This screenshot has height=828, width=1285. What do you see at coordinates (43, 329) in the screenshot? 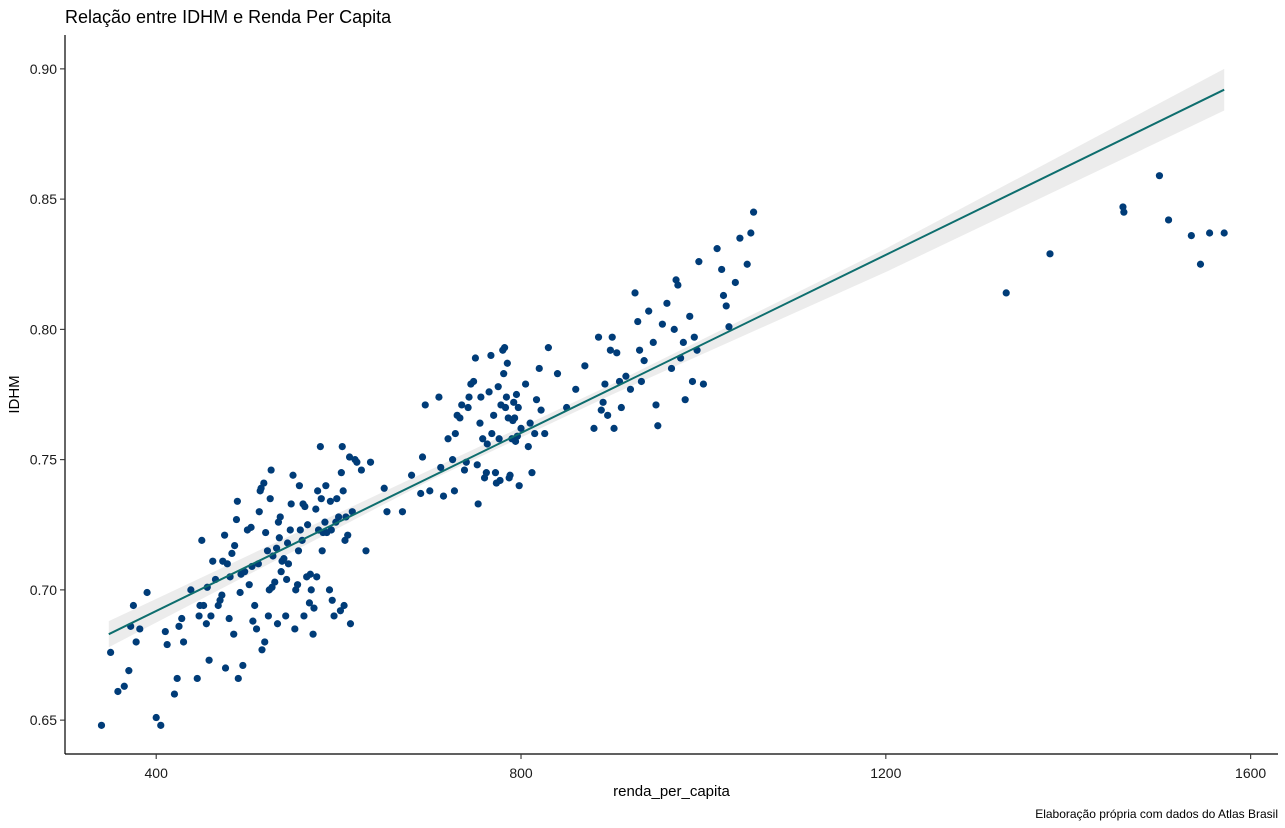
I see `y-tick-label: 0.80` at bounding box center [43, 329].